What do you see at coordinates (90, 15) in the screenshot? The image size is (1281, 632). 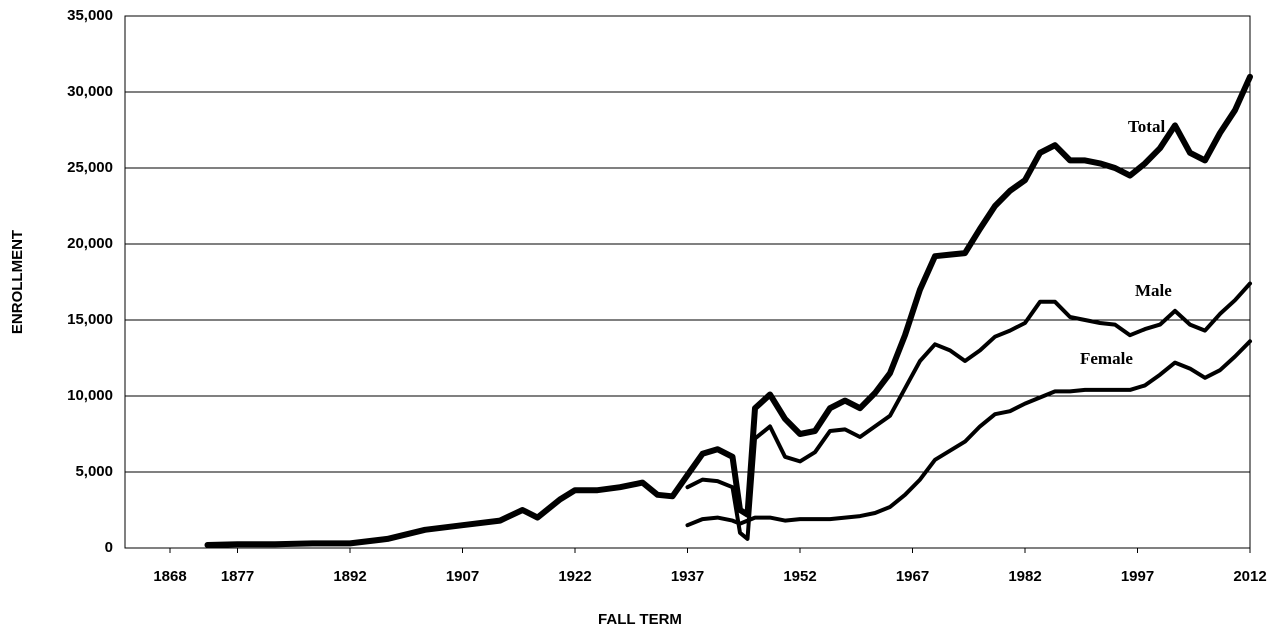 I see `y-tick-label: 35,000` at bounding box center [90, 15].